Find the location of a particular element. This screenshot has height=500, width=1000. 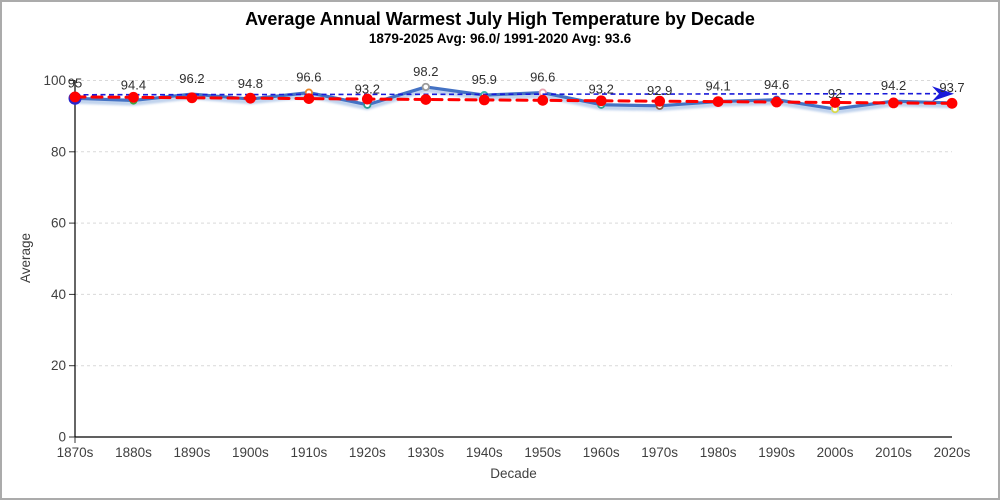

series-line-shadow is located at coordinates (513, 101).